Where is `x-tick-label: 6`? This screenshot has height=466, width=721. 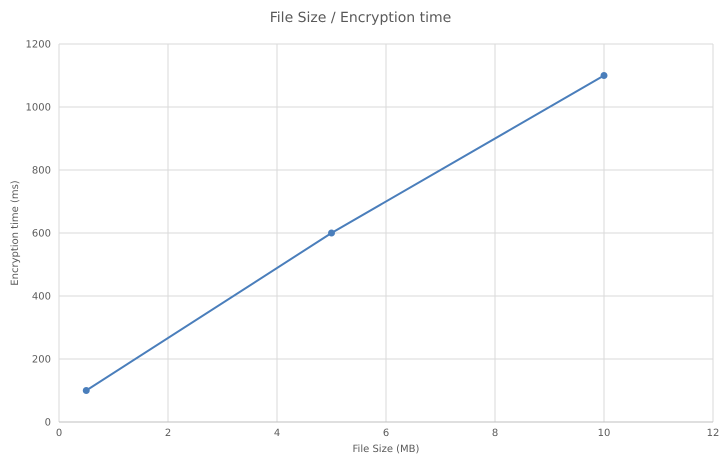
x-tick-label: 6 is located at coordinates (386, 433).